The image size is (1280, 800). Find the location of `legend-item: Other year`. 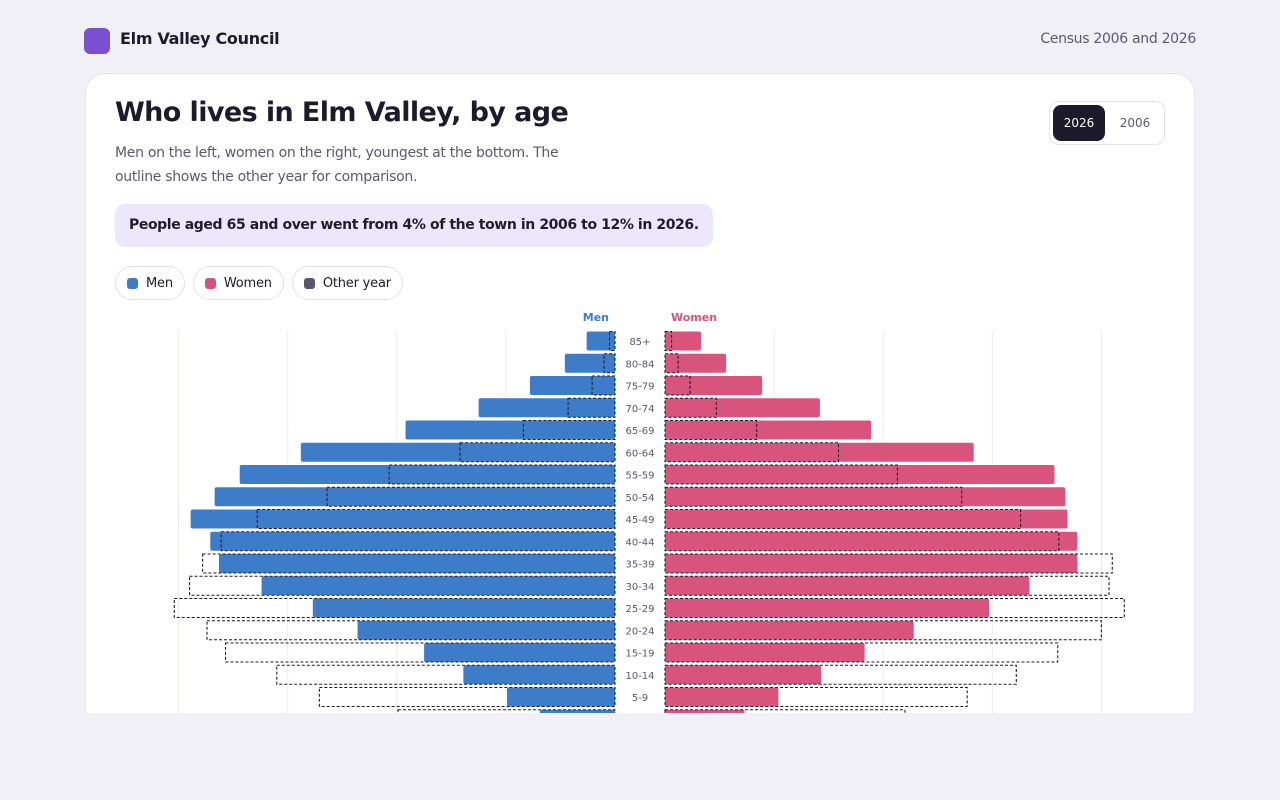

legend-item: Other year is located at coordinates (347, 283).